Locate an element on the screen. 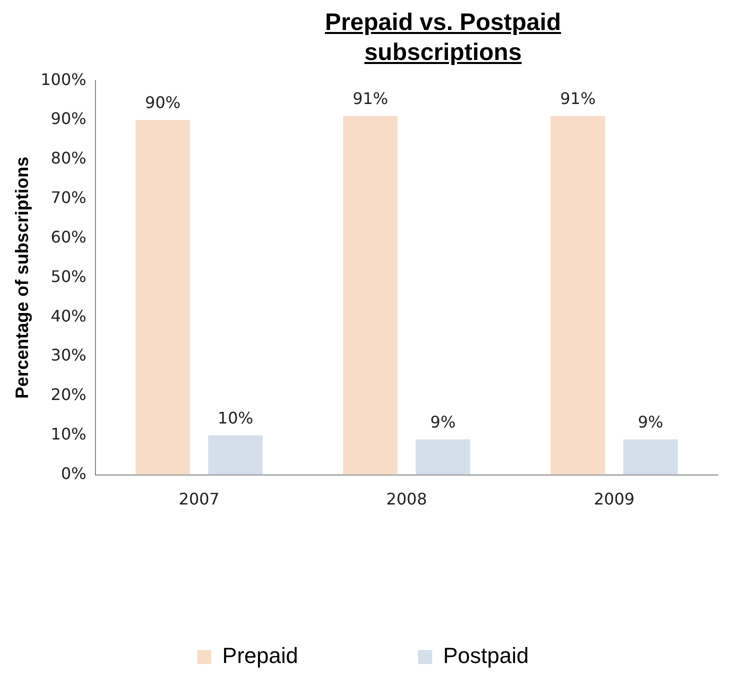 This screenshot has height=699, width=746. x-tick-label: 2008 is located at coordinates (407, 499).